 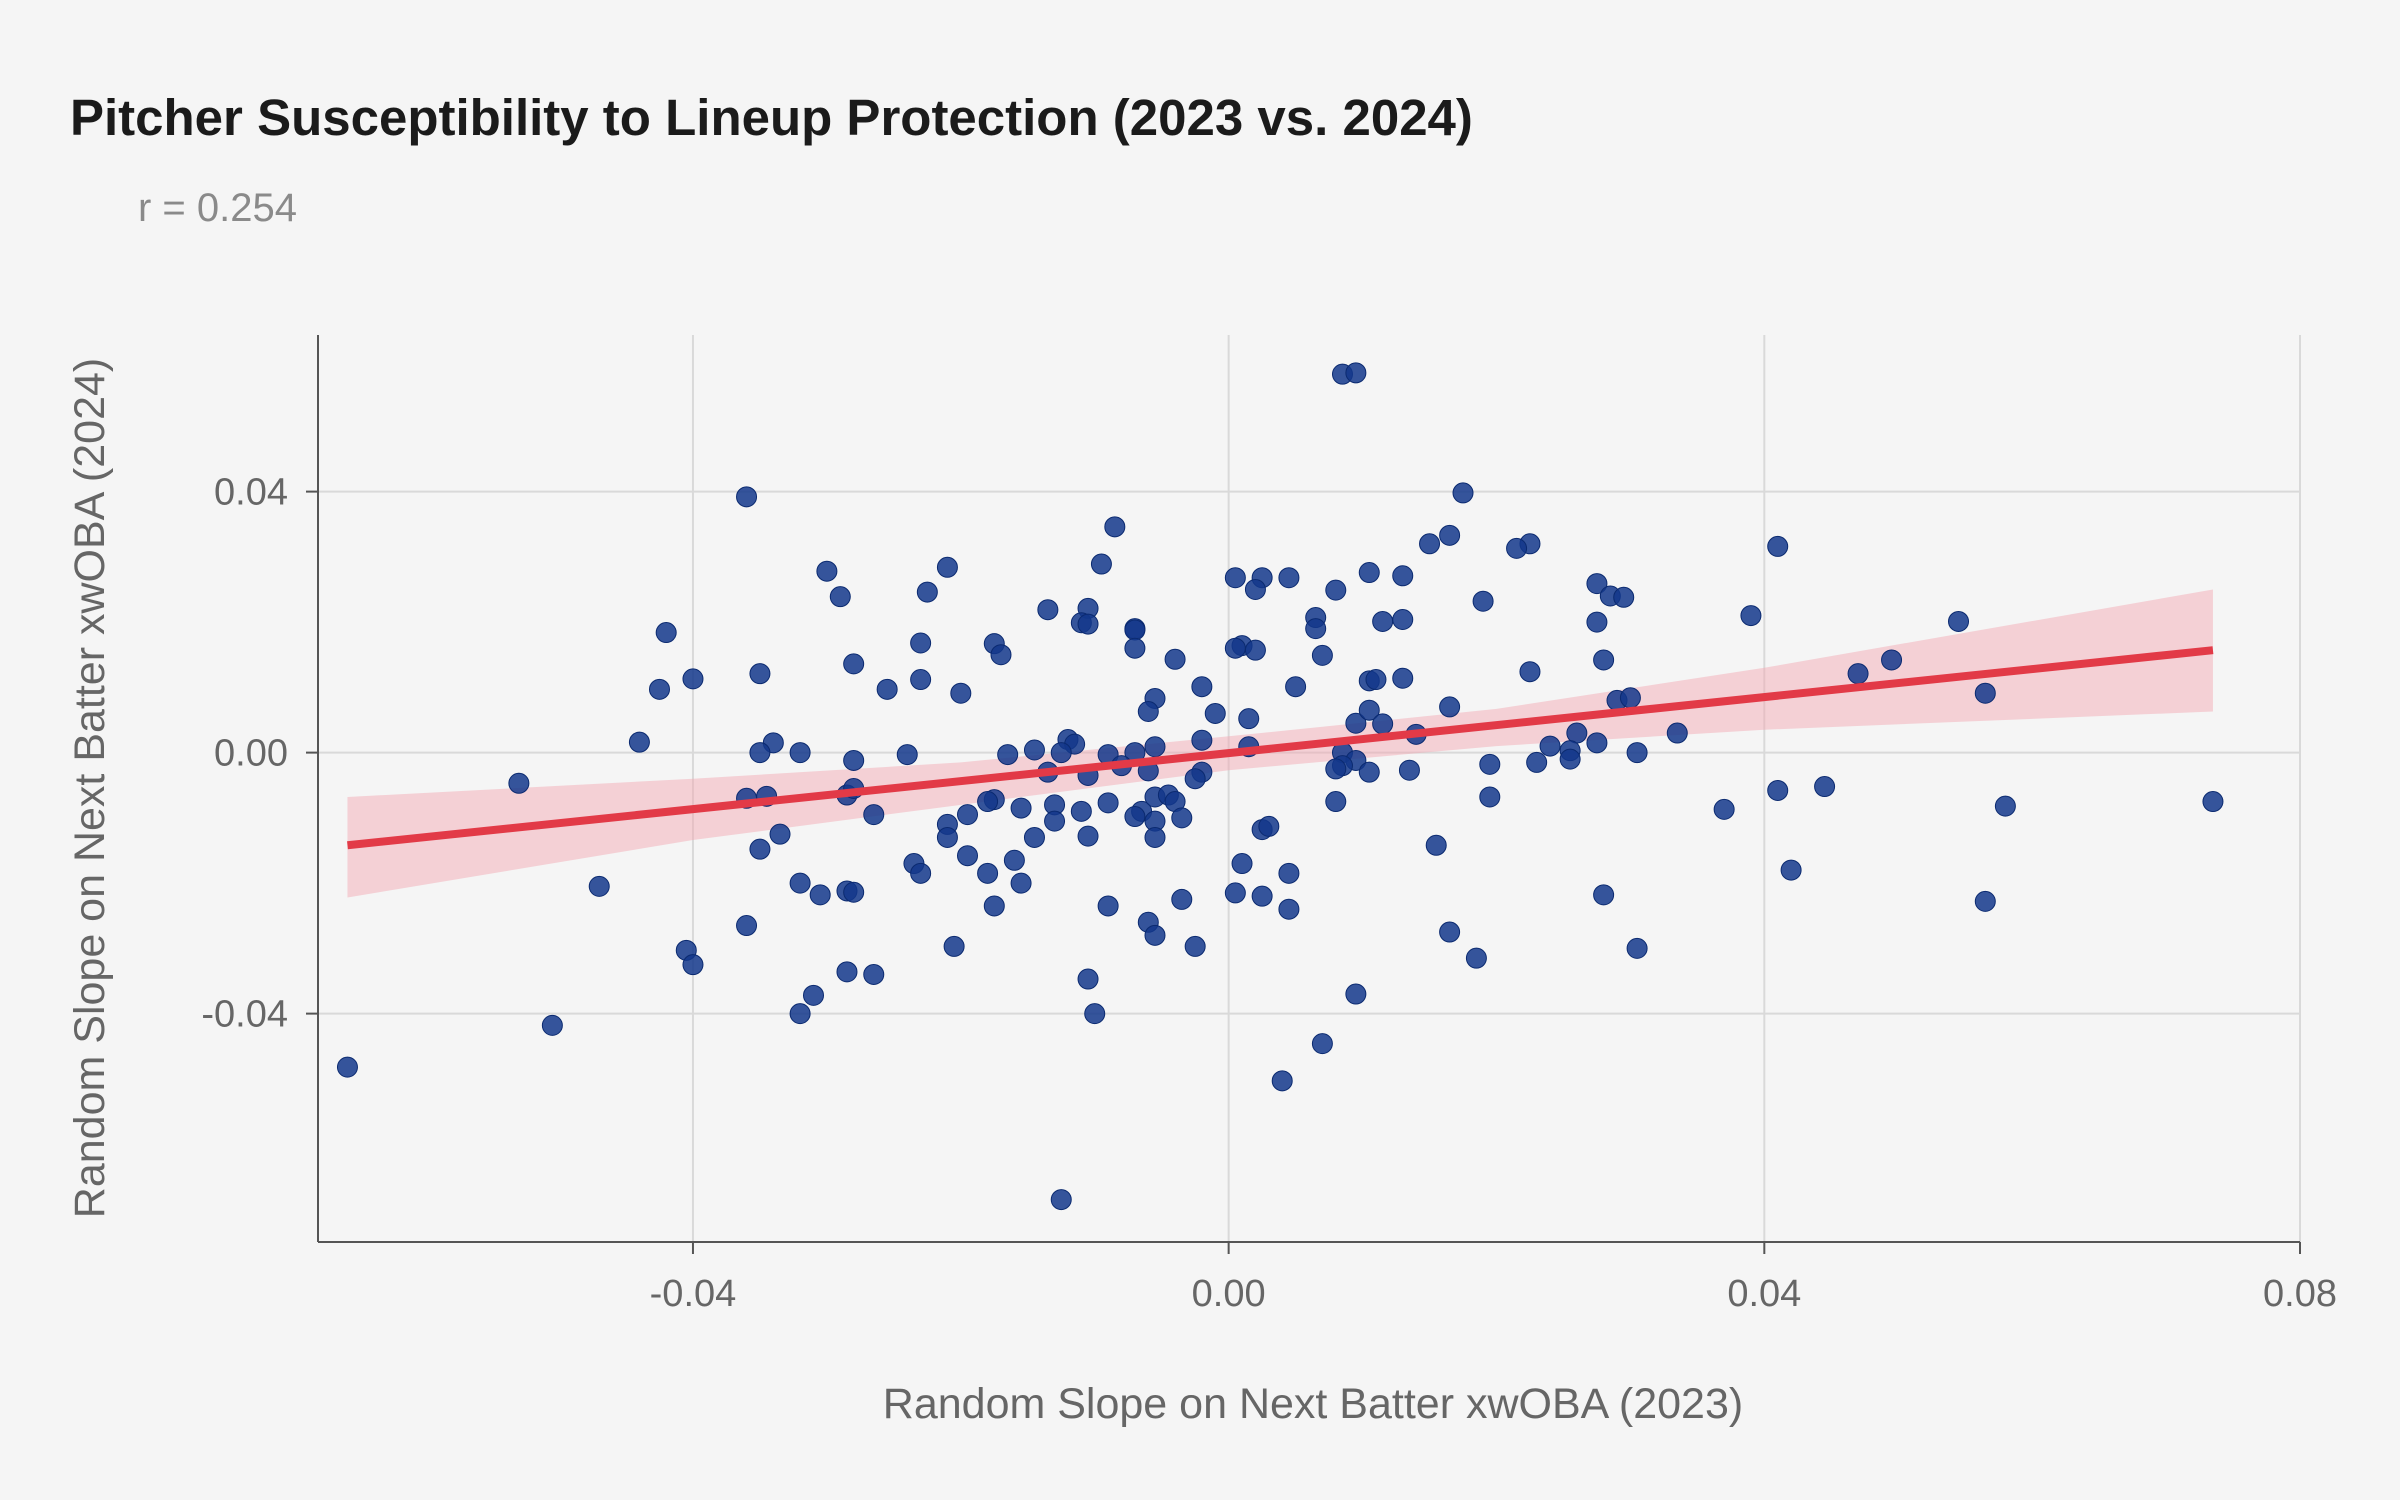 What do you see at coordinates (1280, 748) in the screenshot?
I see `trend-line-layer` at bounding box center [1280, 748].